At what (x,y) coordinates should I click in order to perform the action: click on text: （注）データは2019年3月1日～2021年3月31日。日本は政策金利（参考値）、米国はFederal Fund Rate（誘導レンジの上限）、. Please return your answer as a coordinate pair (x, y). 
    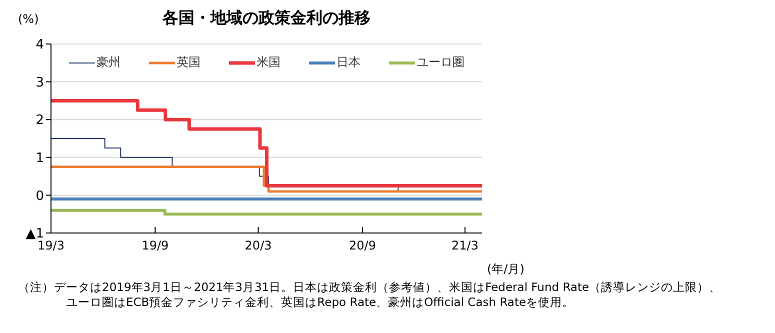
    Looking at the image, I should click on (370, 287).